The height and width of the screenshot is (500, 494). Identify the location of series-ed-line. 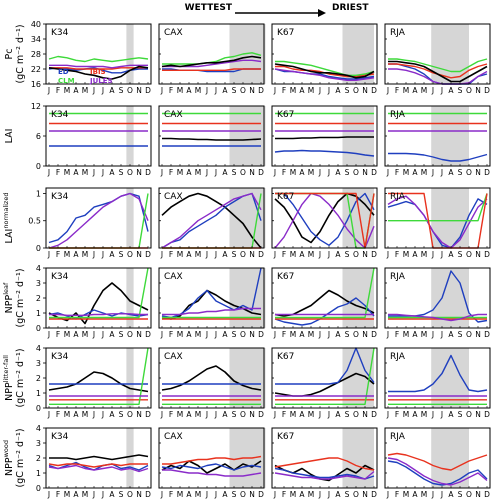
(437, 473).